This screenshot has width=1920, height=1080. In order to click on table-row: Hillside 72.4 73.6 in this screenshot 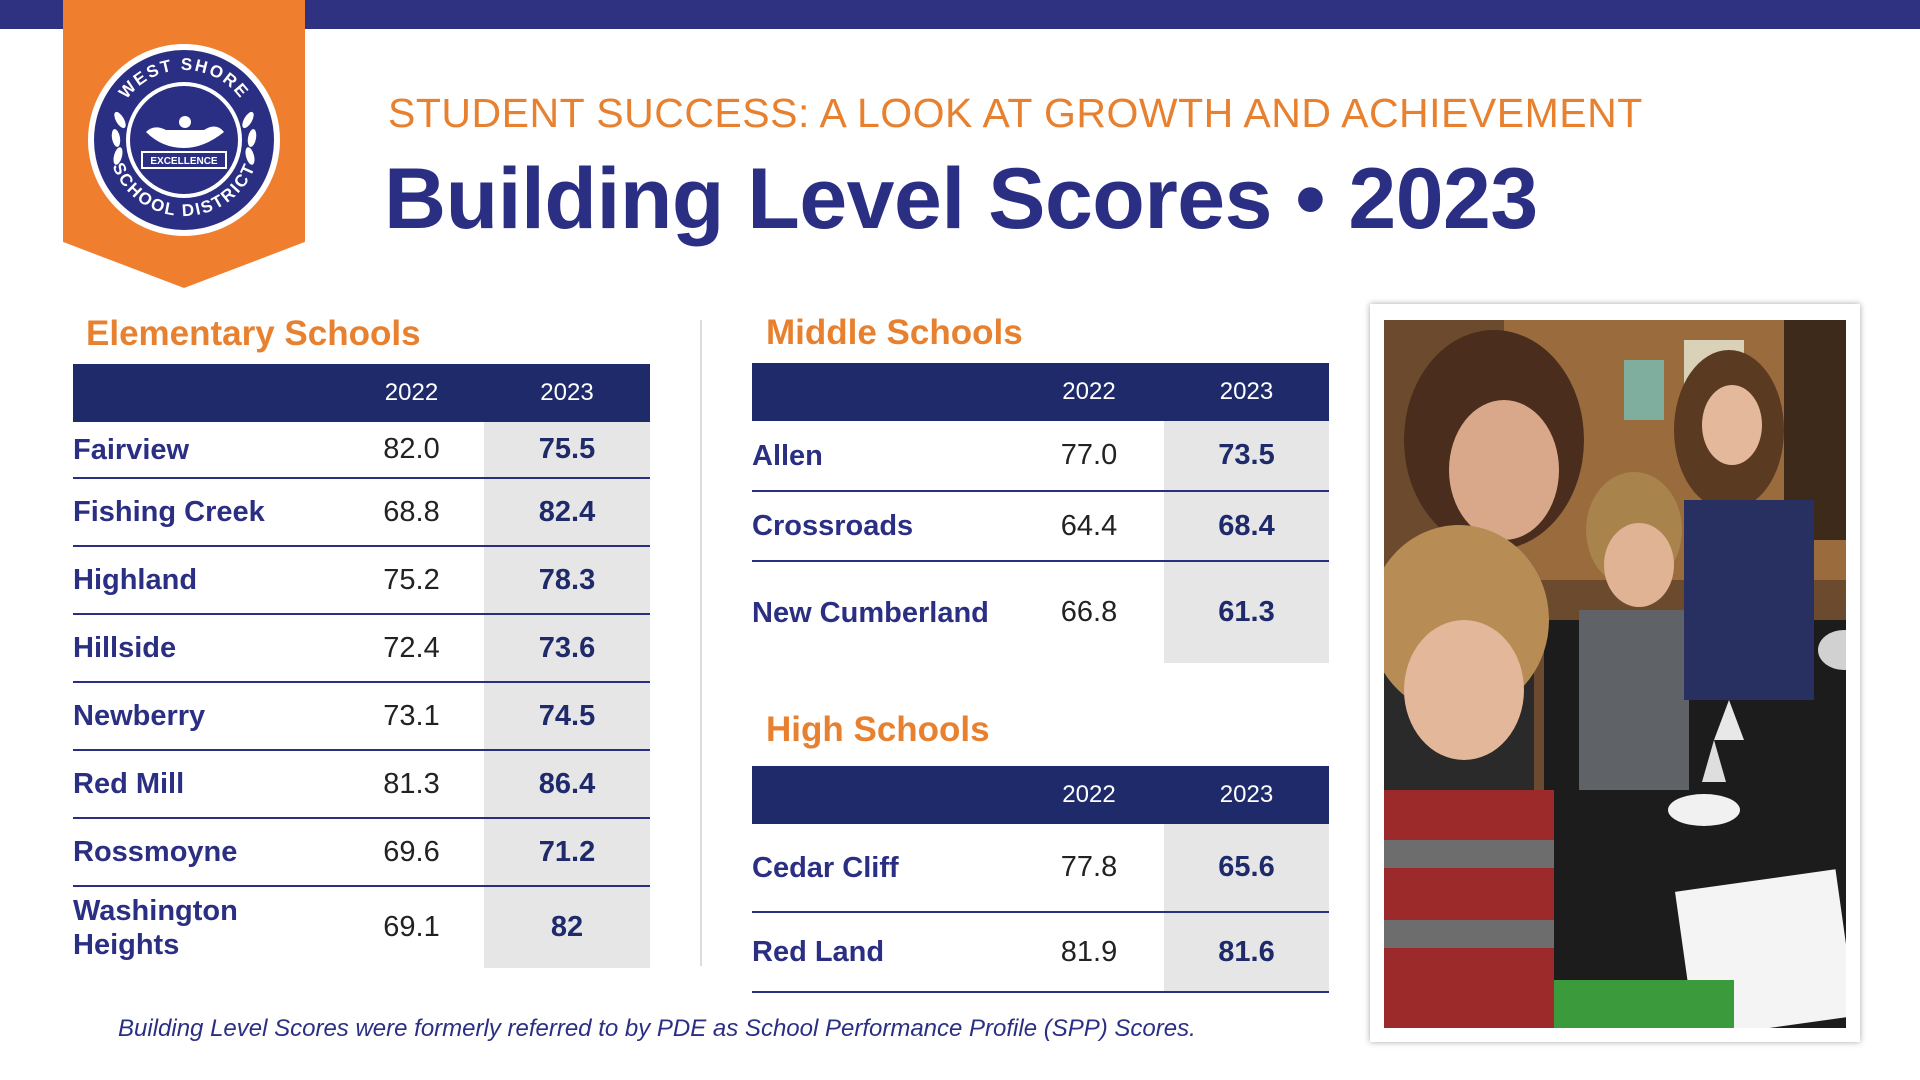, I will do `click(361, 648)`.